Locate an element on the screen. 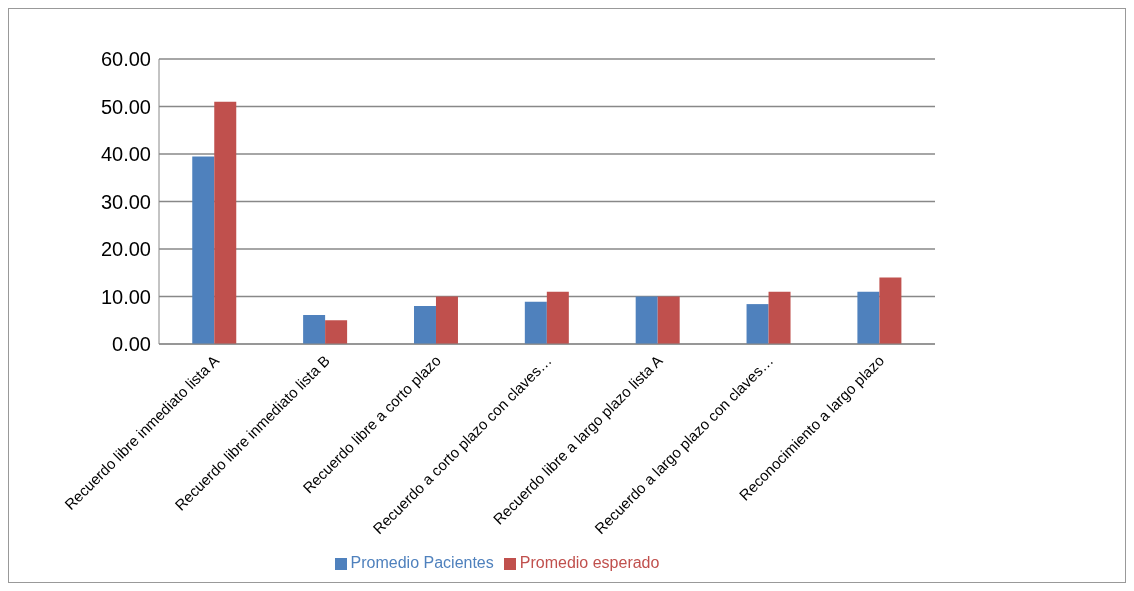 Image resolution: width=1134 pixels, height=591 pixels. y-tick-label: 60.00 is located at coordinates (125, 59).